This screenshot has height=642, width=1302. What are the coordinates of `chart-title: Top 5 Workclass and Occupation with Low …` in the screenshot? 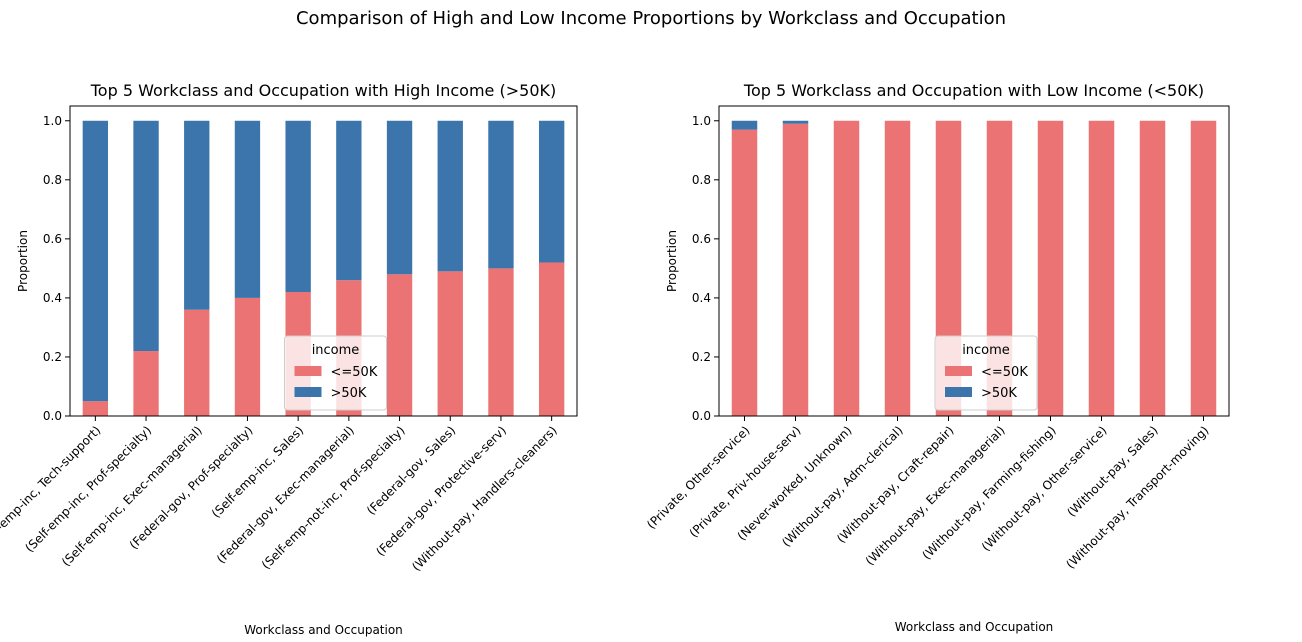 It's located at (973, 90).